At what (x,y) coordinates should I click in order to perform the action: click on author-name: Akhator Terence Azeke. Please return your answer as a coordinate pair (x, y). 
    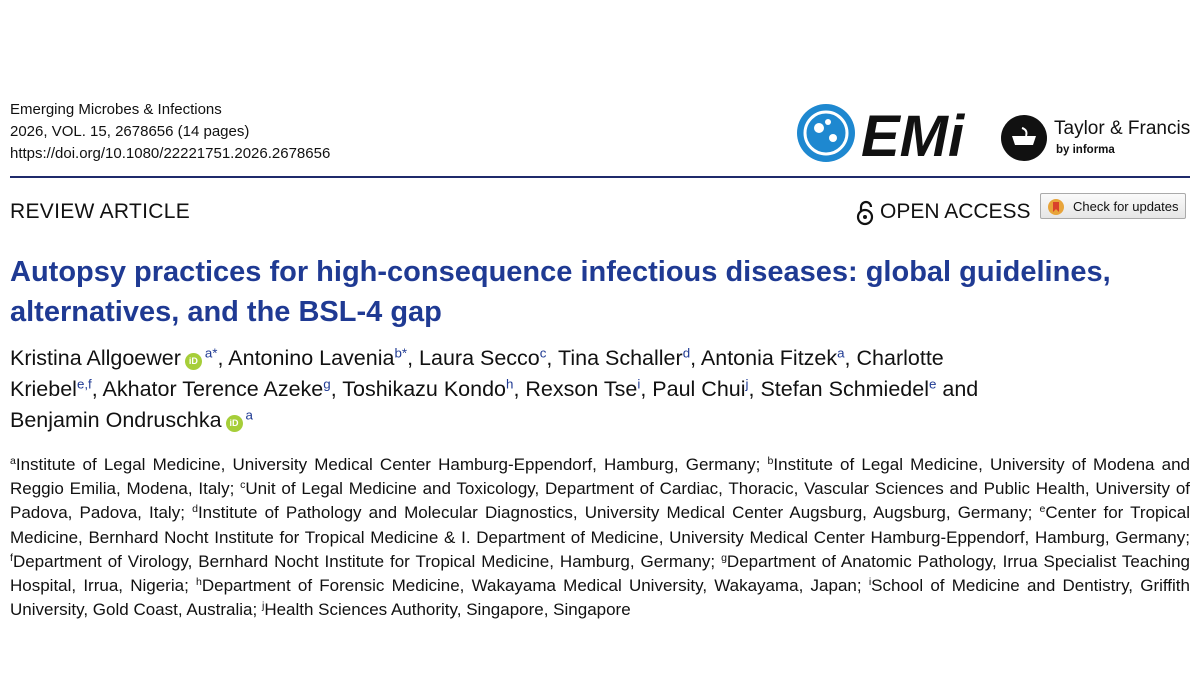
    Looking at the image, I should click on (213, 389).